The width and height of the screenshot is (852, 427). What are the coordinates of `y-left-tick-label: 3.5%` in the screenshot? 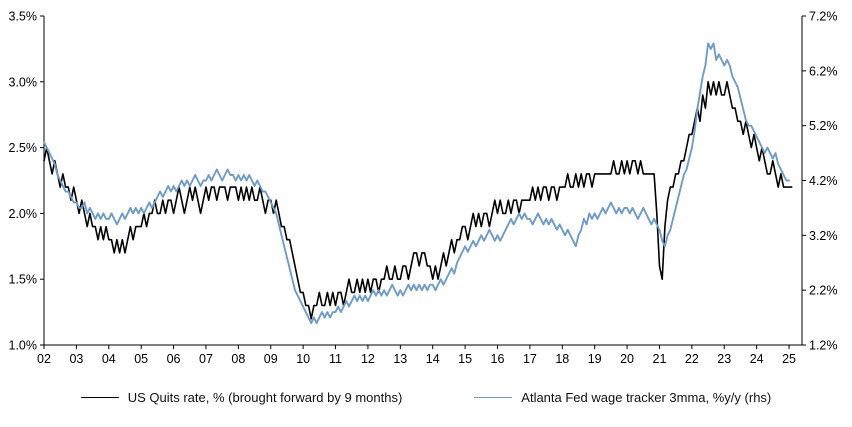 It's located at (23, 17).